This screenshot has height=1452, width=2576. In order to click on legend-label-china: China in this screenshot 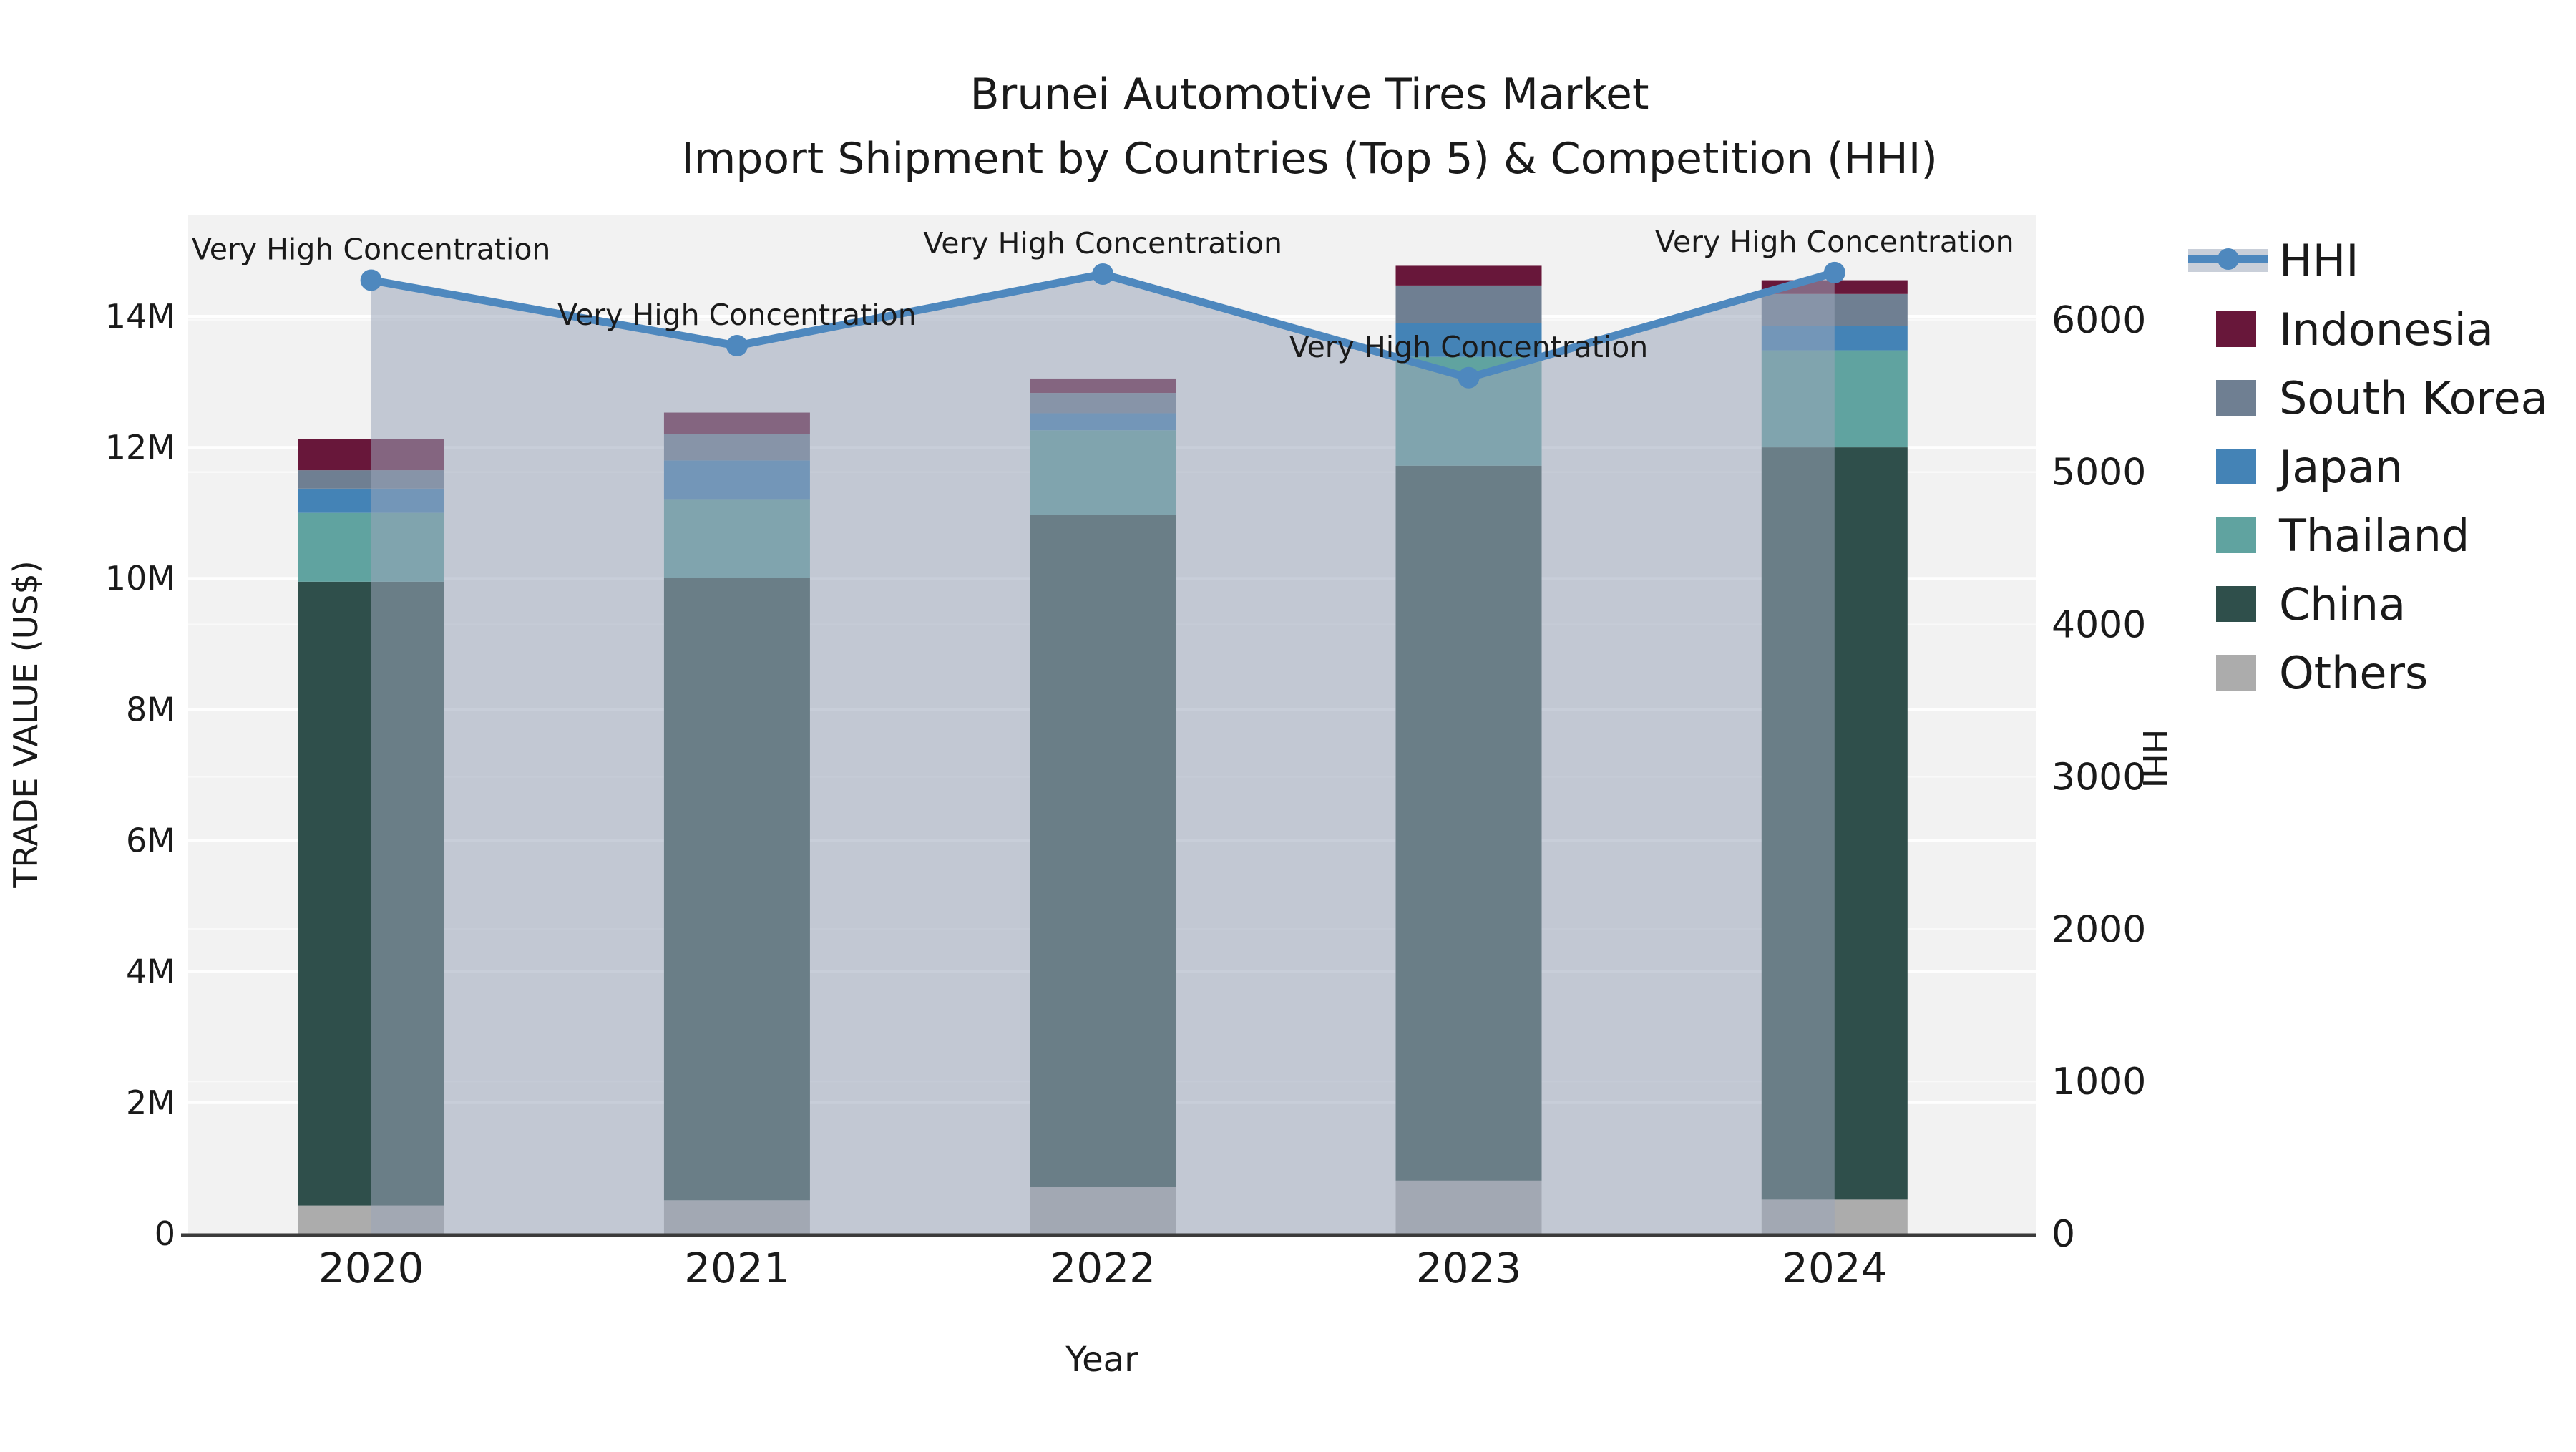, I will do `click(2342, 604)`.